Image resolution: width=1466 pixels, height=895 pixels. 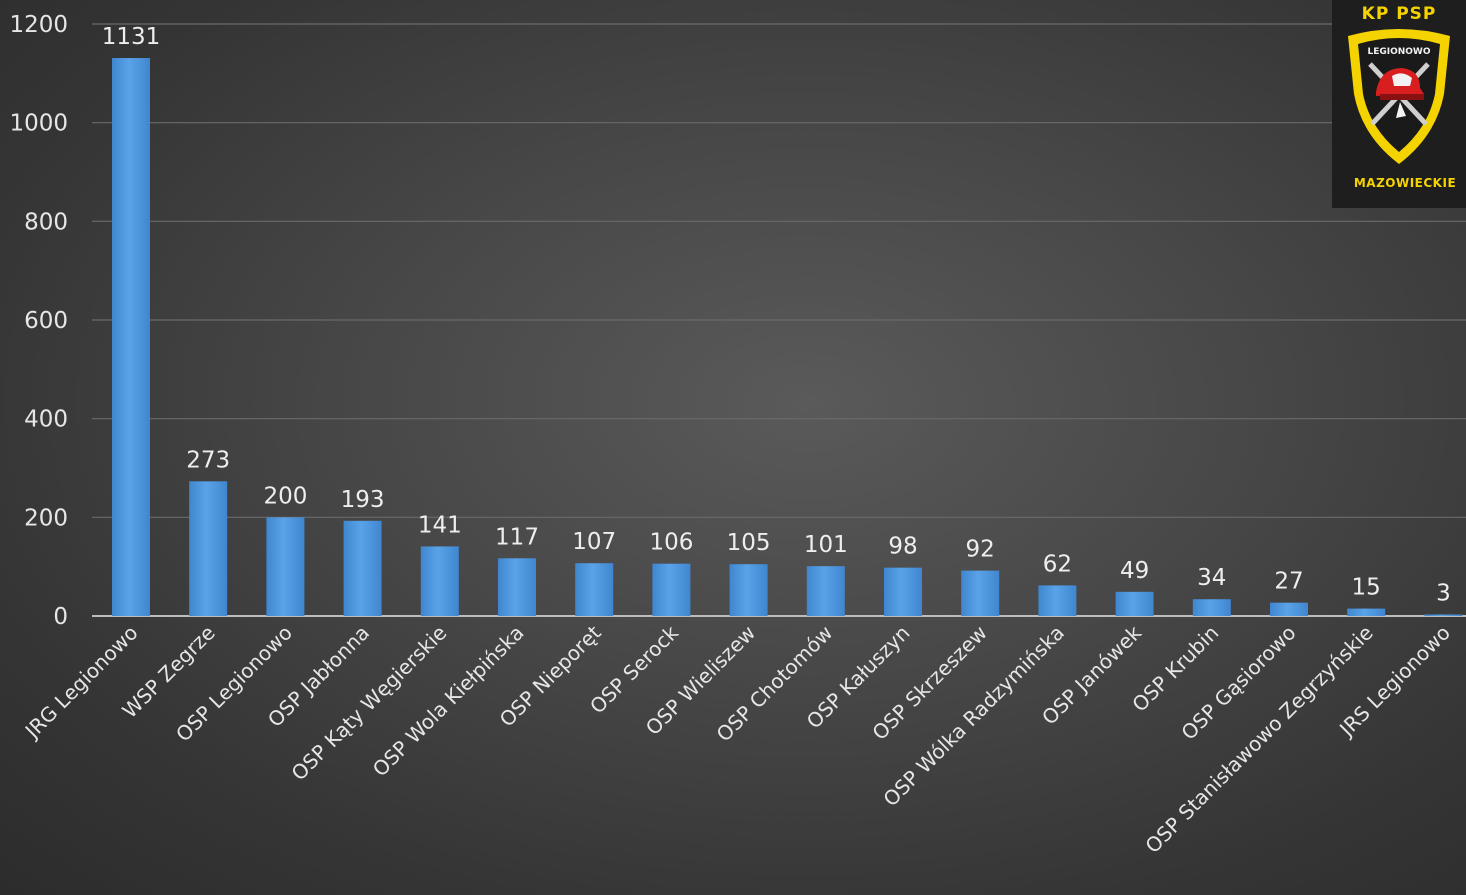 What do you see at coordinates (1443, 594) in the screenshot?
I see `data-label: 3` at bounding box center [1443, 594].